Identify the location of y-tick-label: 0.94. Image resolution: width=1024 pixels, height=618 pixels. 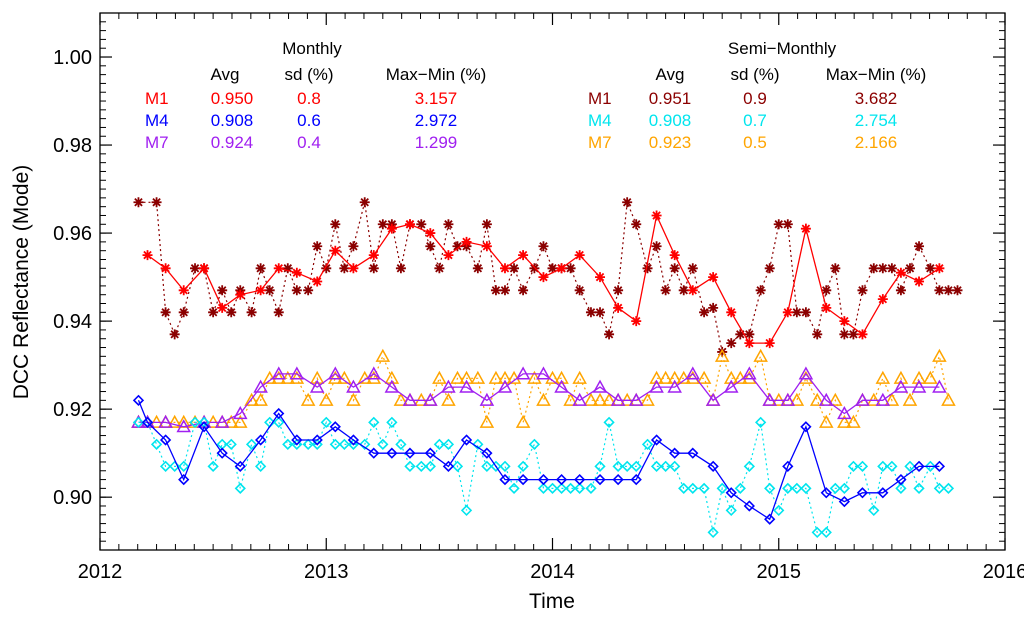
(72, 322).